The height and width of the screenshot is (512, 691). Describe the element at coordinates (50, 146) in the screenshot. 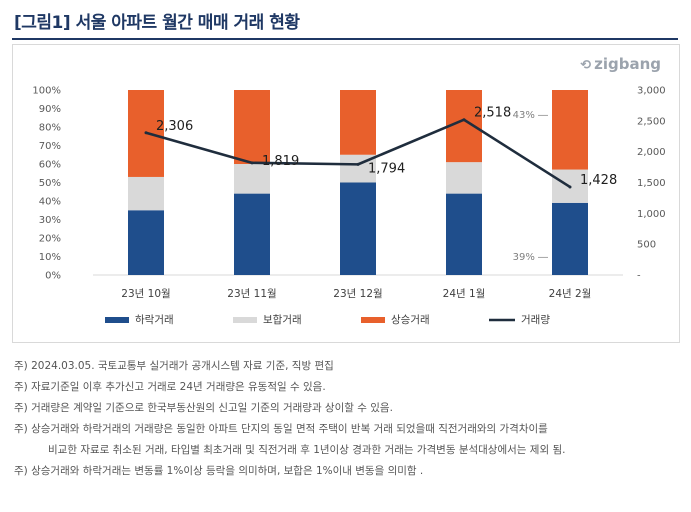

I see `y-left-tick-label: 70%` at that location.